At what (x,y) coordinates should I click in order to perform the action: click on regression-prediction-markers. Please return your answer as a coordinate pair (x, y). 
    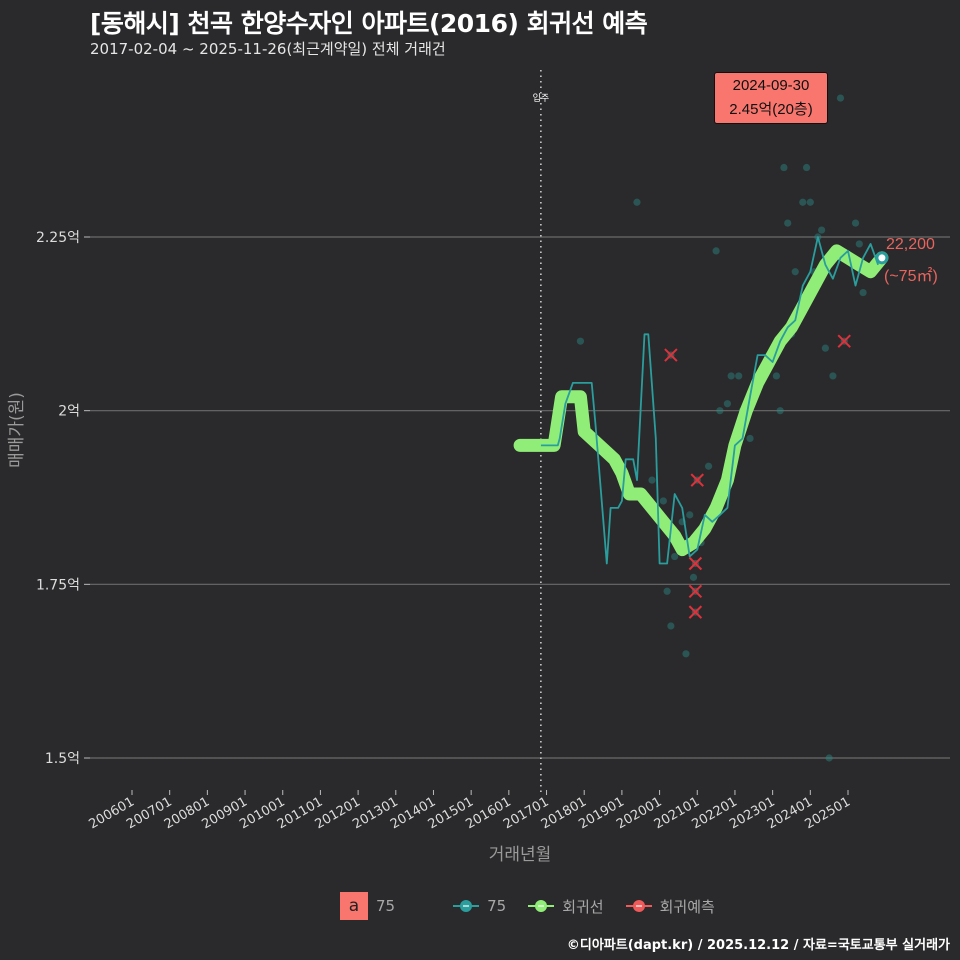
    Looking at the image, I should click on (757, 476).